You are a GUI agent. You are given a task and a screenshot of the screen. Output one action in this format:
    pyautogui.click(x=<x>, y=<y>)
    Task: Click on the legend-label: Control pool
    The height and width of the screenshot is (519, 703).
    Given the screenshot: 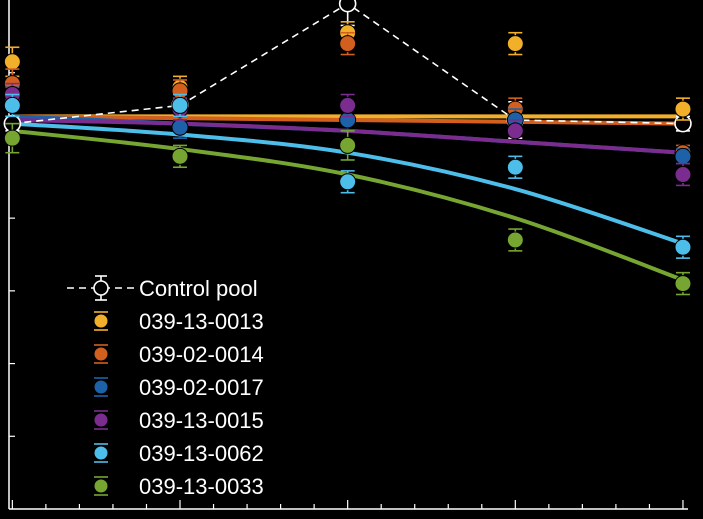 What is the action you would take?
    pyautogui.click(x=198, y=288)
    